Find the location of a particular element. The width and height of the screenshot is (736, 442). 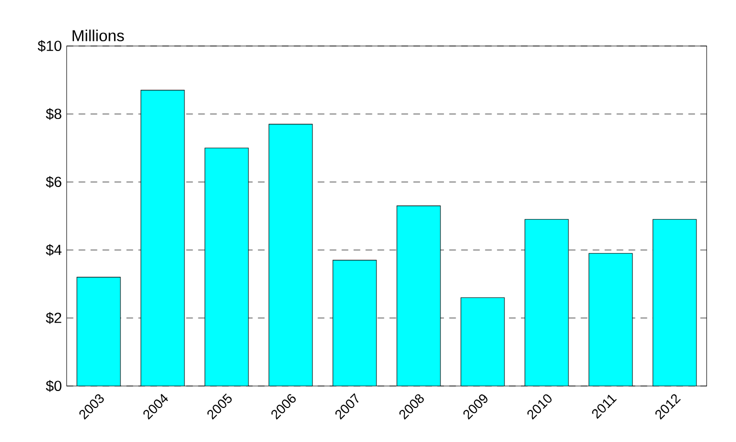

y-tick-label: $6 is located at coordinates (54, 182).